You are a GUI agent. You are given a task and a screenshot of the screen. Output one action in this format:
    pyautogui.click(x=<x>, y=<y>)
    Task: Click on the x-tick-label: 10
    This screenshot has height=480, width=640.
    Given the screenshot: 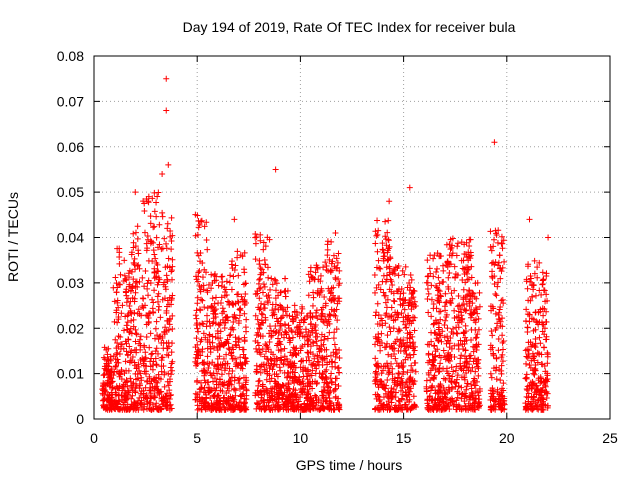 What is the action you would take?
    pyautogui.click(x=301, y=438)
    